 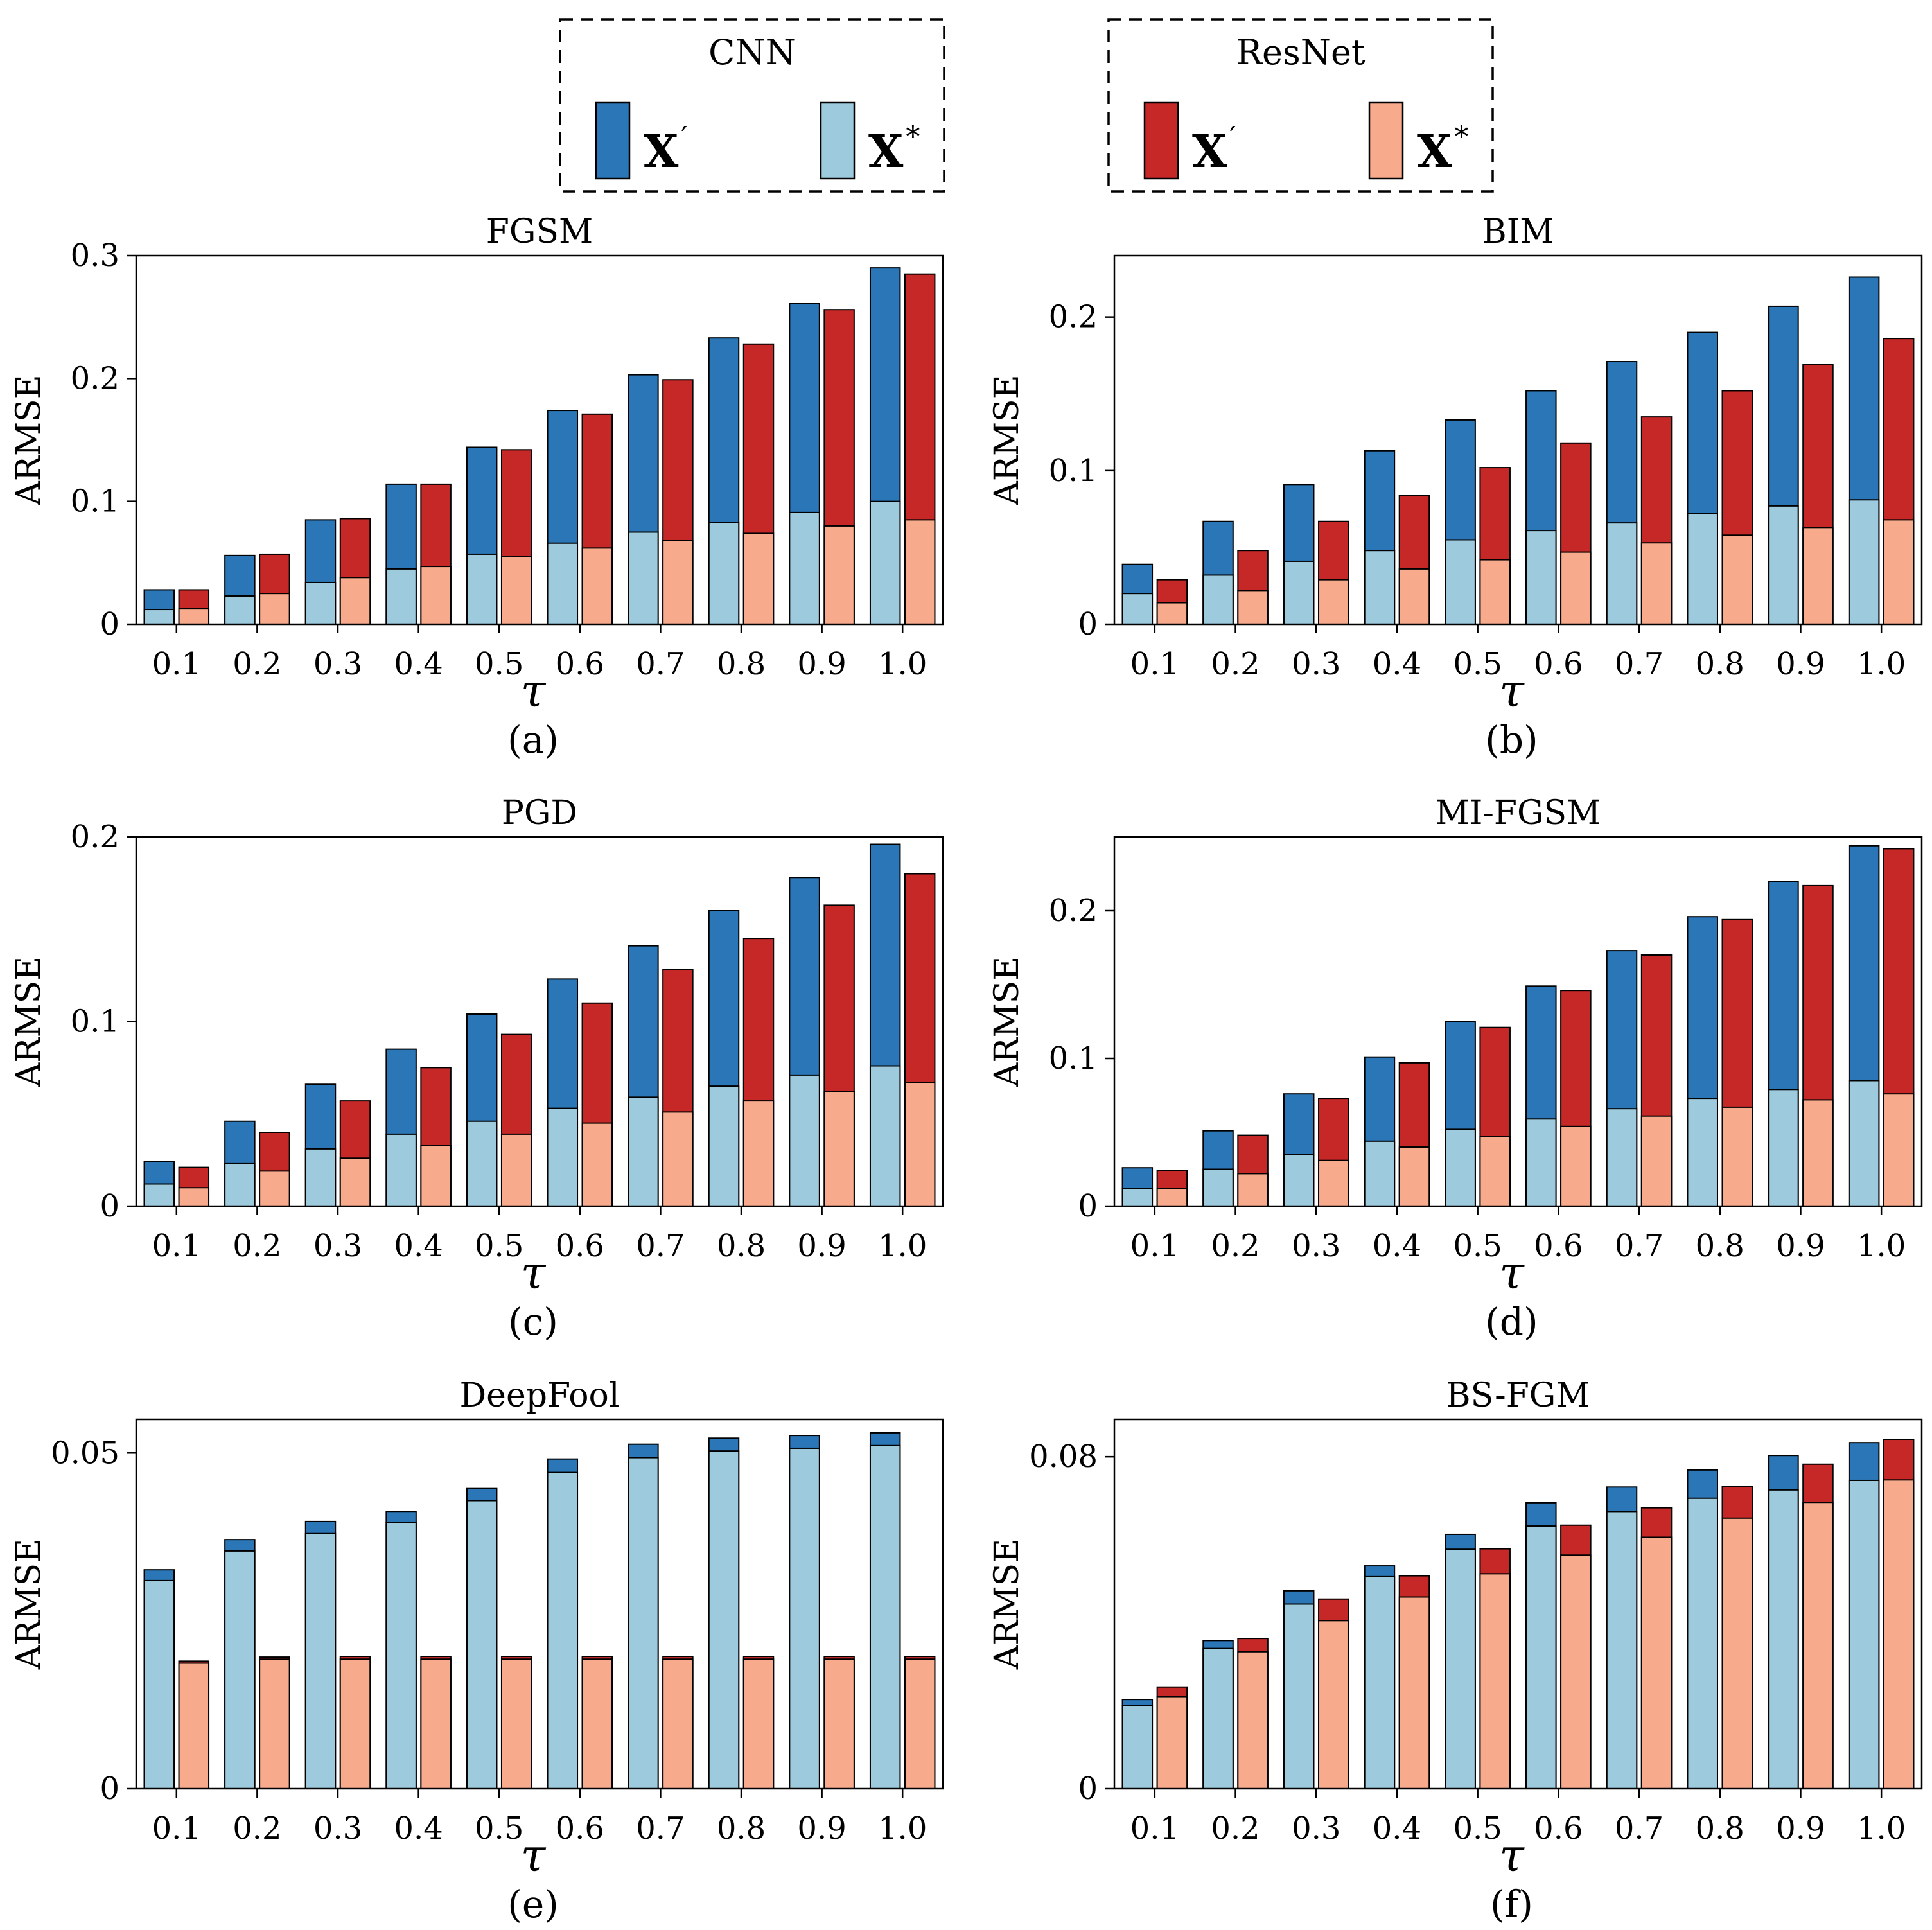 What do you see at coordinates (539, 232) in the screenshot?
I see `chart-title: FGSM` at bounding box center [539, 232].